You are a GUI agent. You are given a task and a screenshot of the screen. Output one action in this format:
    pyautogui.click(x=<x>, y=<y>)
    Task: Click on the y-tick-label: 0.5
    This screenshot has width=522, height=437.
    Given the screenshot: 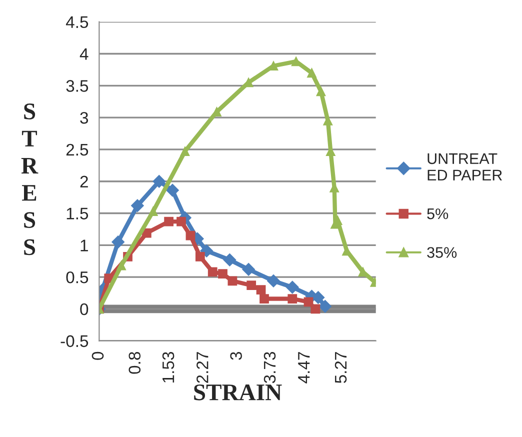 What is the action you would take?
    pyautogui.click(x=77, y=277)
    